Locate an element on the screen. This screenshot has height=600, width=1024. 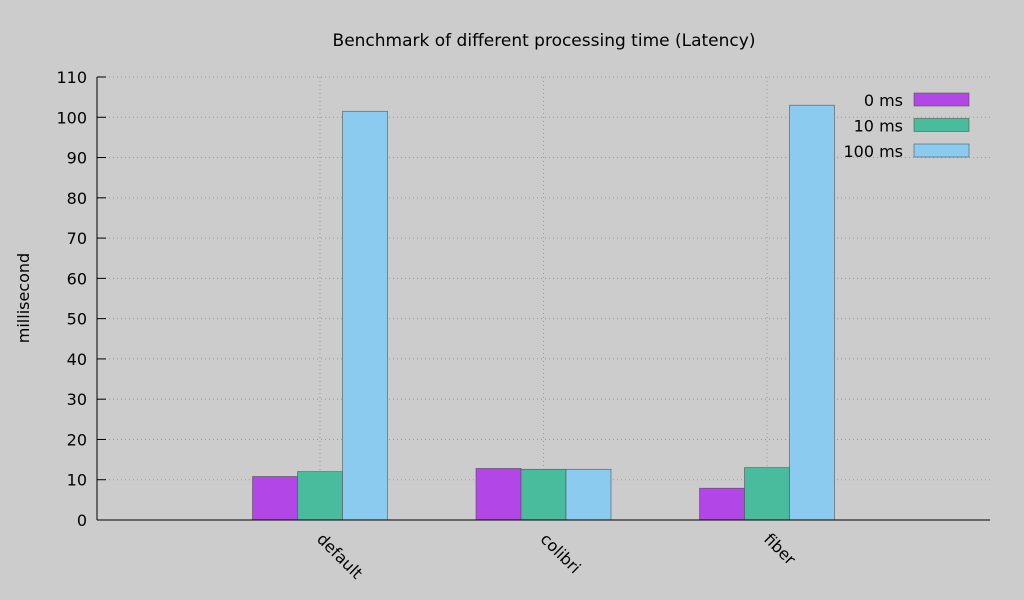
legend: 0 ms 10 ms 100 ms is located at coordinates (906, 126).